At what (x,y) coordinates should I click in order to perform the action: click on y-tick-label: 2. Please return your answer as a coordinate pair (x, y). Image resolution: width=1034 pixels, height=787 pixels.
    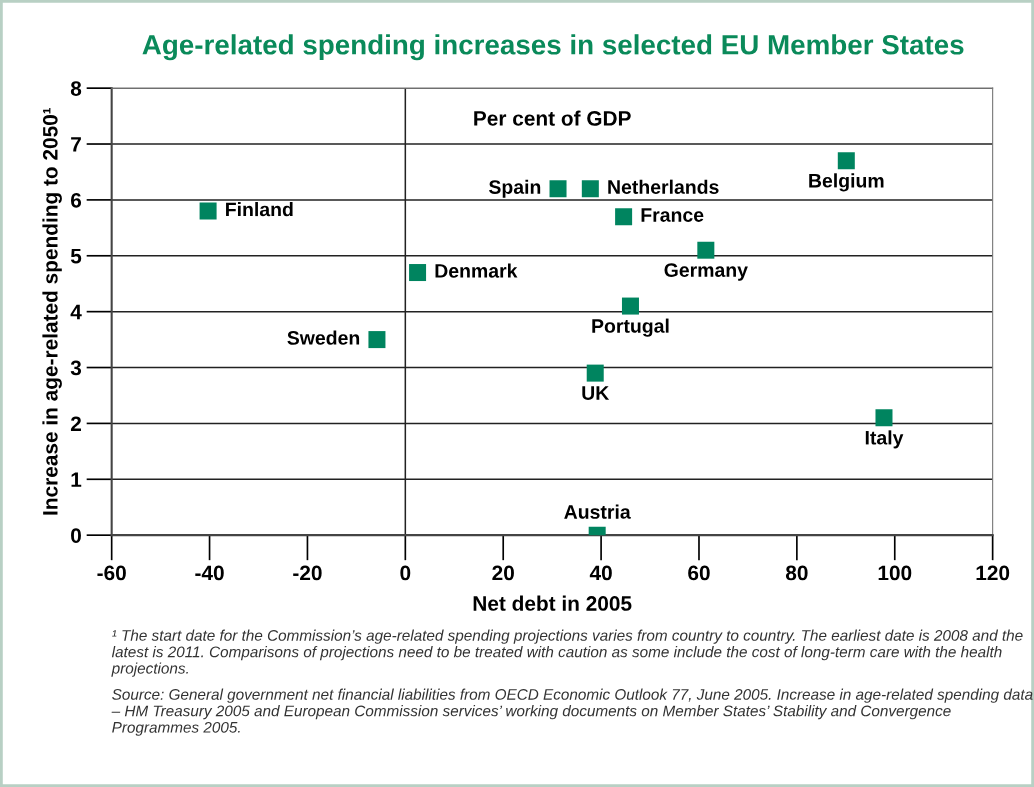
    Looking at the image, I should click on (75, 423).